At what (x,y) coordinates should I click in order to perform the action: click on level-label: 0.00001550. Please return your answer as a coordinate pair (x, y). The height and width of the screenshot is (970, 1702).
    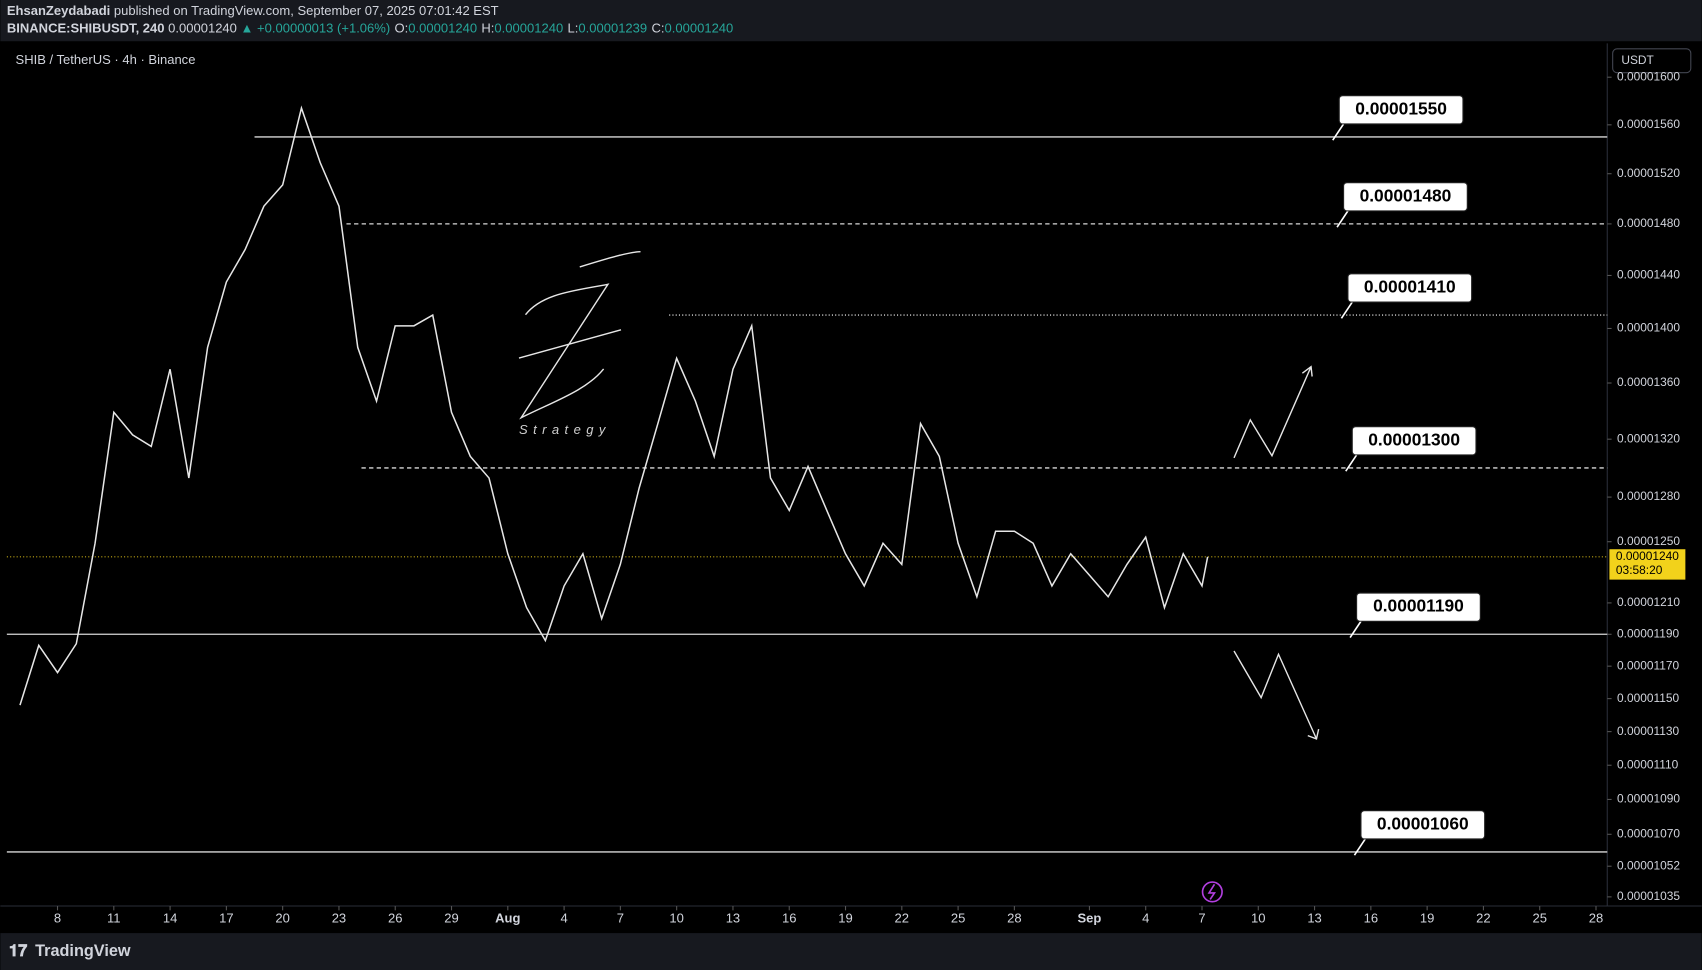
    Looking at the image, I should click on (1401, 108).